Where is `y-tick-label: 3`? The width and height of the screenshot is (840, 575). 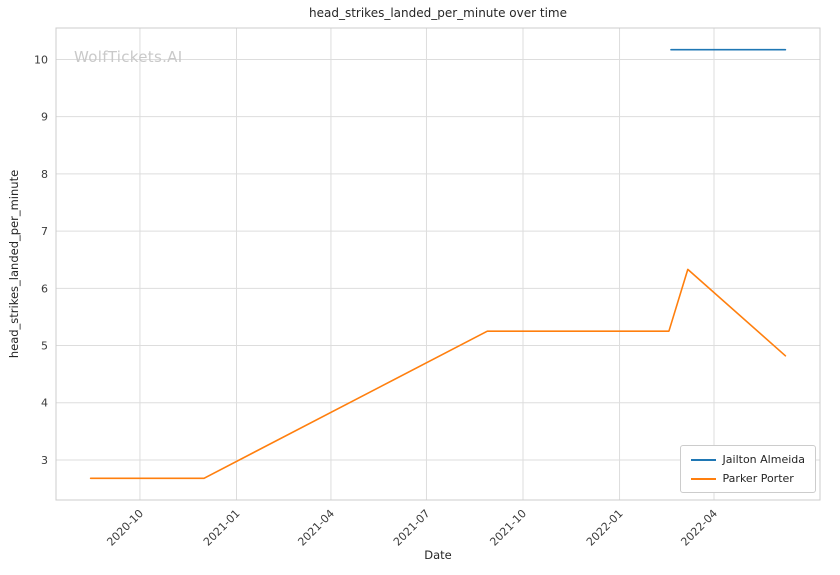 y-tick-label: 3 is located at coordinates (44, 460).